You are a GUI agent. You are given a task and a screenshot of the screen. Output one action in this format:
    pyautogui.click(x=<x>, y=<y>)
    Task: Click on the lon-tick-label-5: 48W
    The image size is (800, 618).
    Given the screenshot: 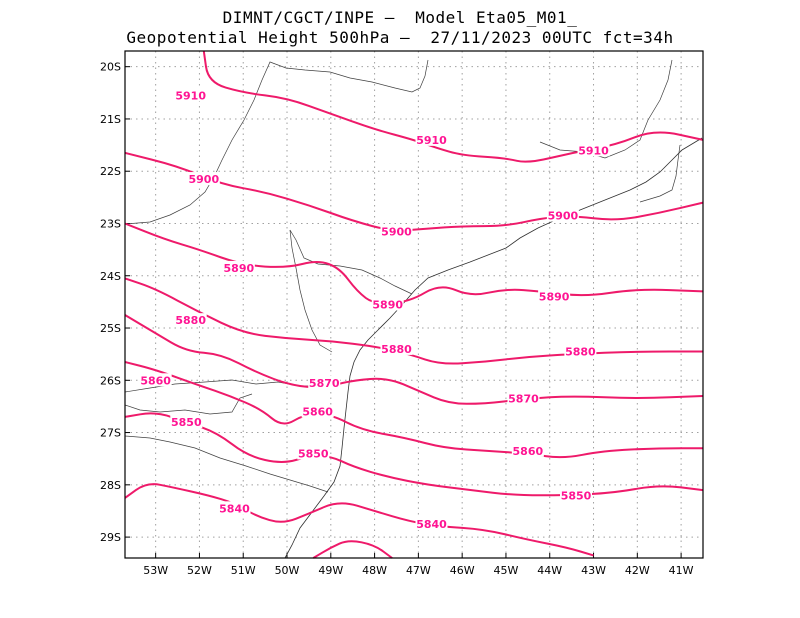 What is the action you would take?
    pyautogui.click(x=374, y=570)
    